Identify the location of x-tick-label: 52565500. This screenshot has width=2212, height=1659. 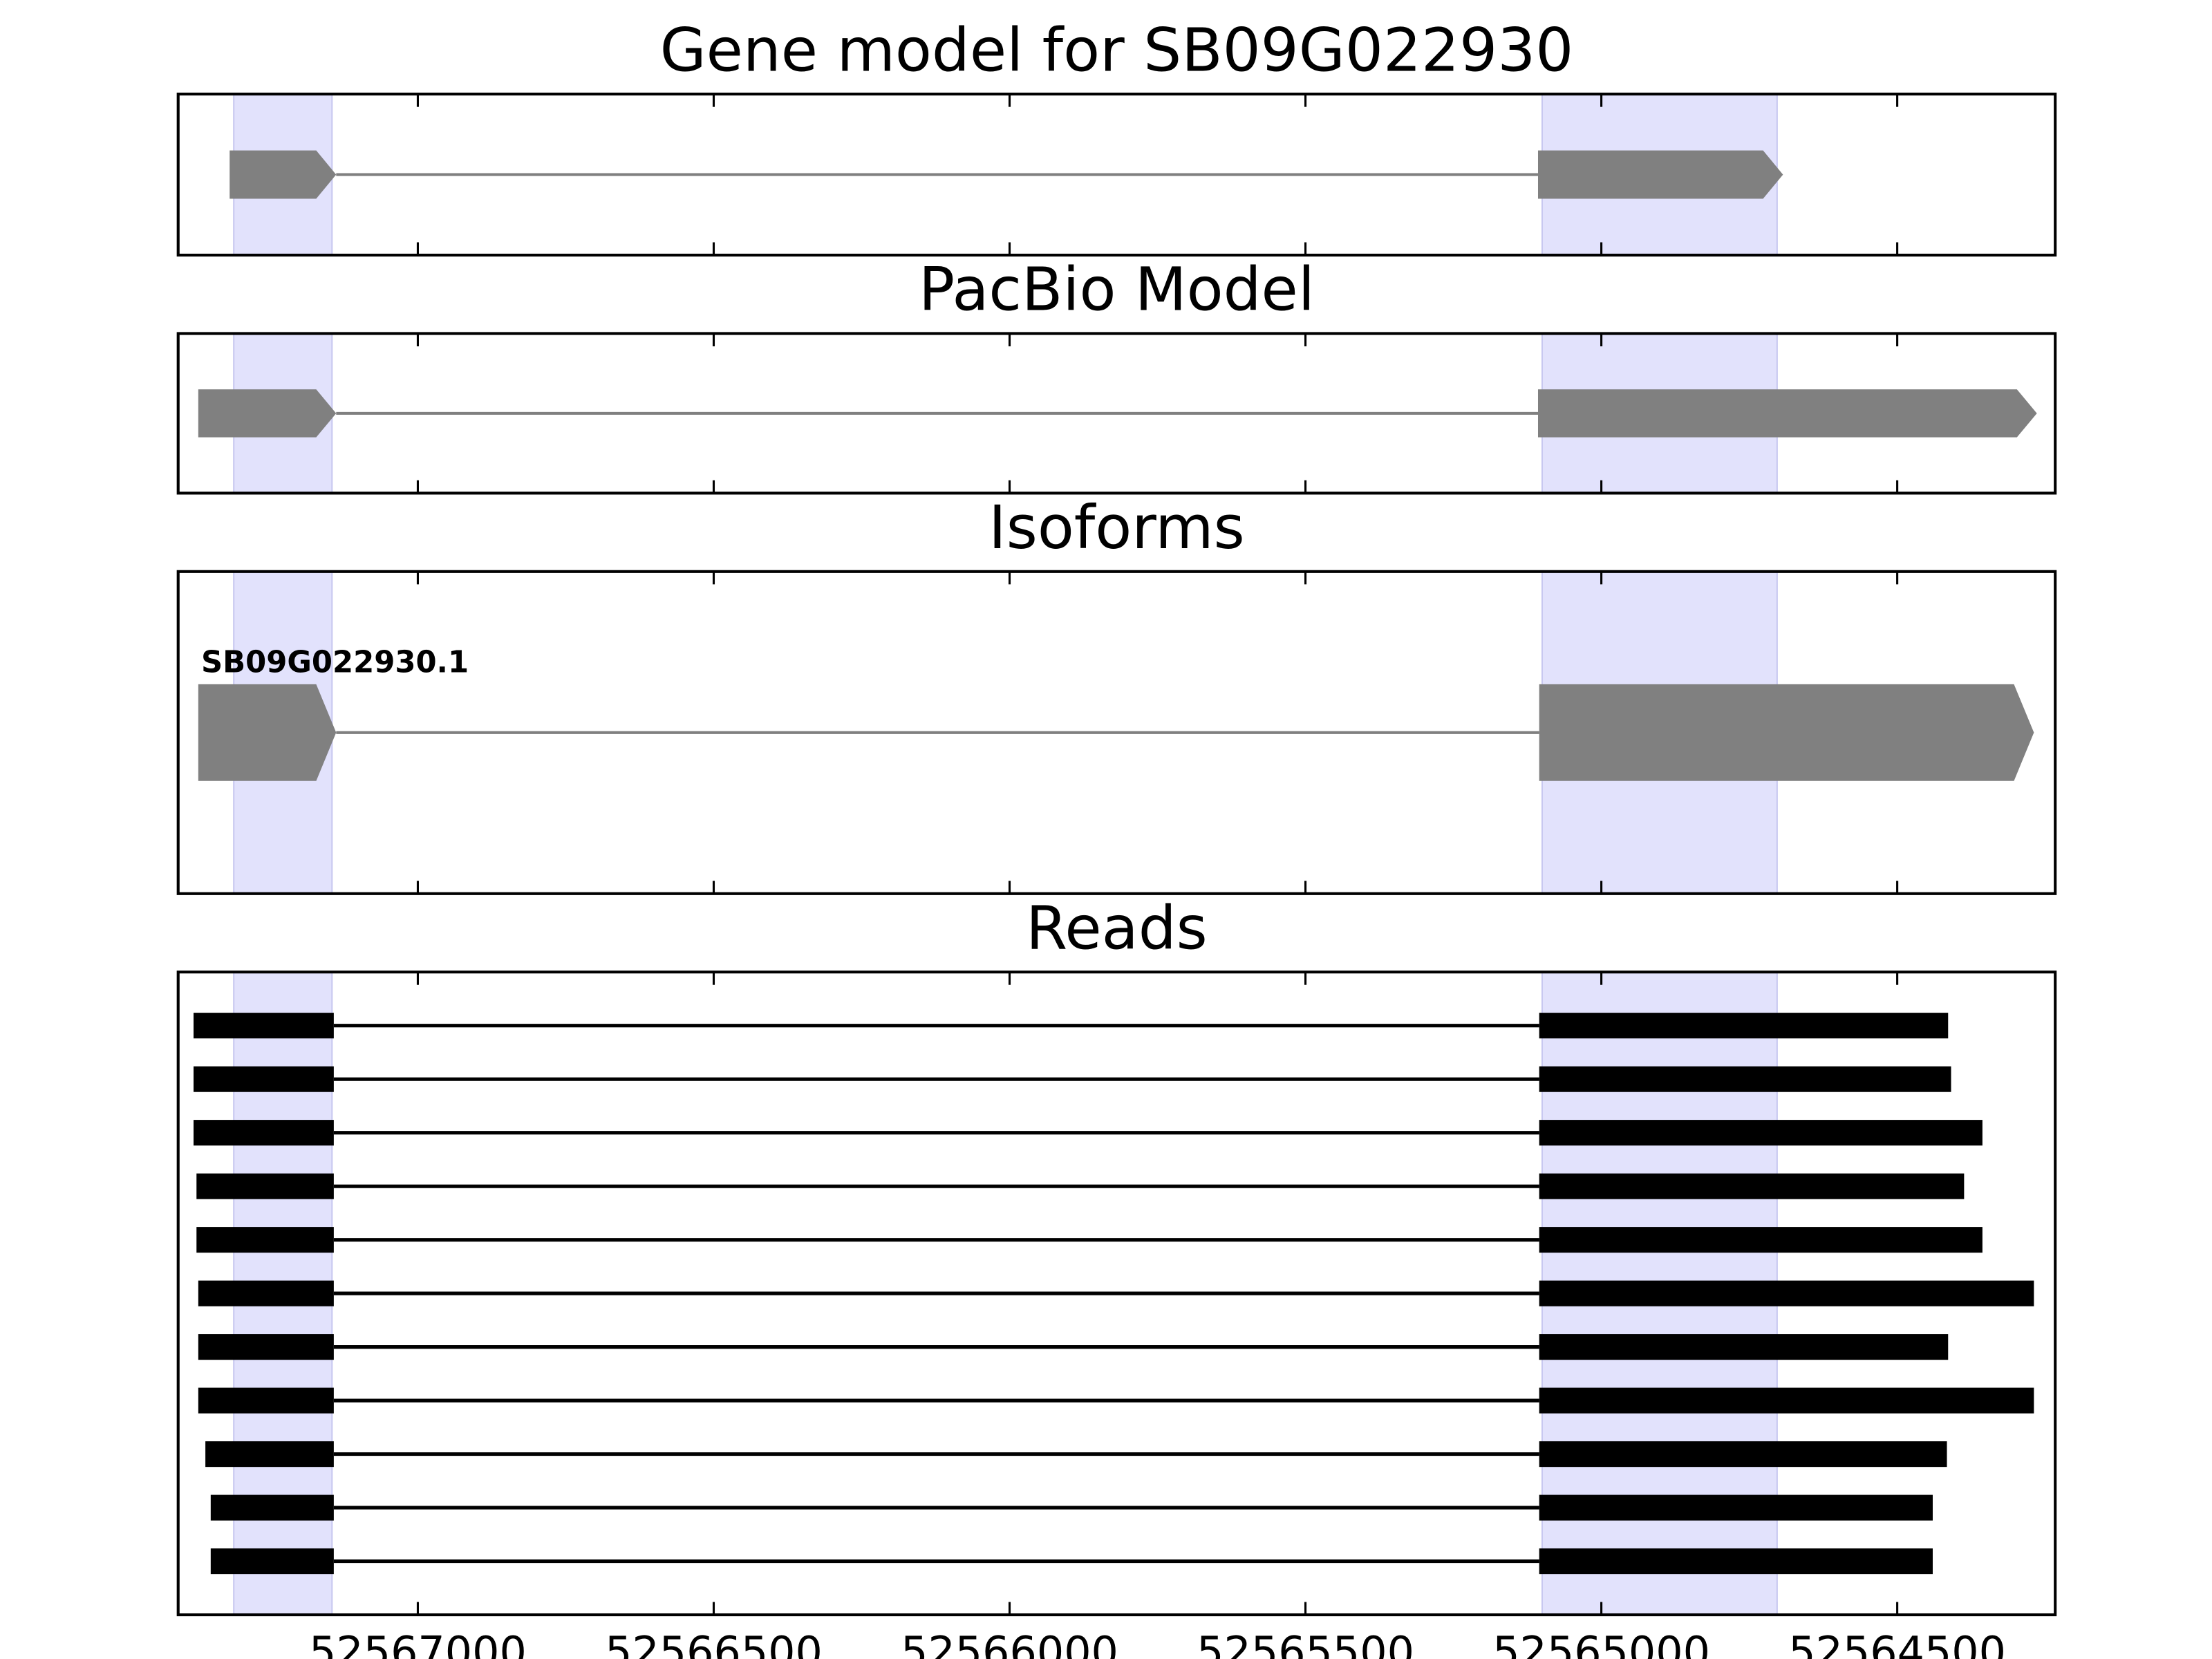
(1305, 1643).